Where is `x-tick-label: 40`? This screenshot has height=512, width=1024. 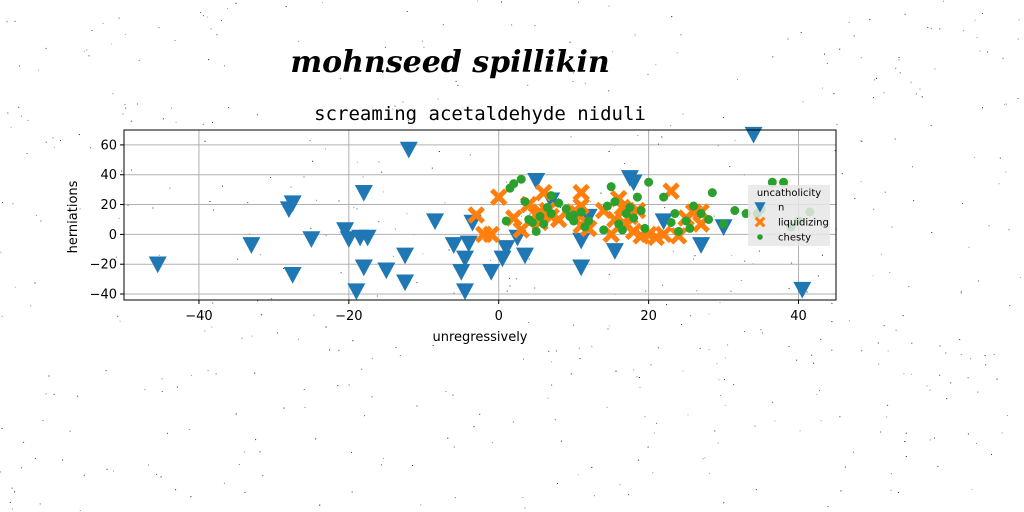
x-tick-label: 40 is located at coordinates (798, 316).